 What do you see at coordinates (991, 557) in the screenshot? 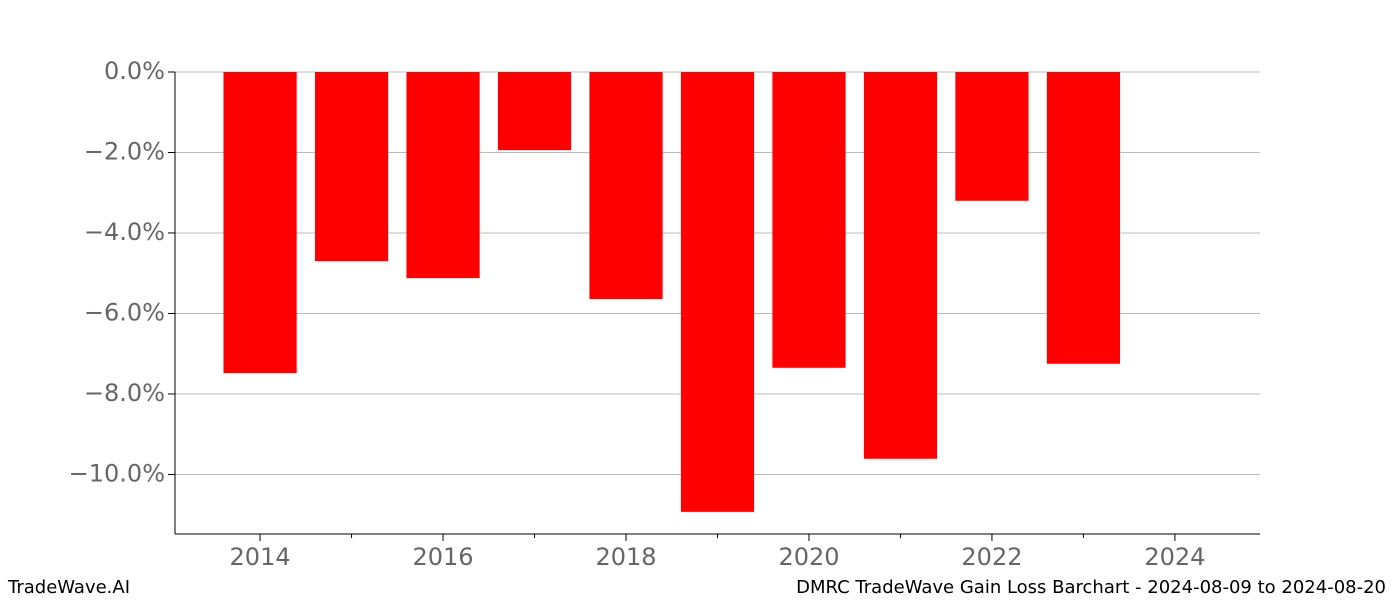
I see `x-tick-label: 2022` at bounding box center [991, 557].